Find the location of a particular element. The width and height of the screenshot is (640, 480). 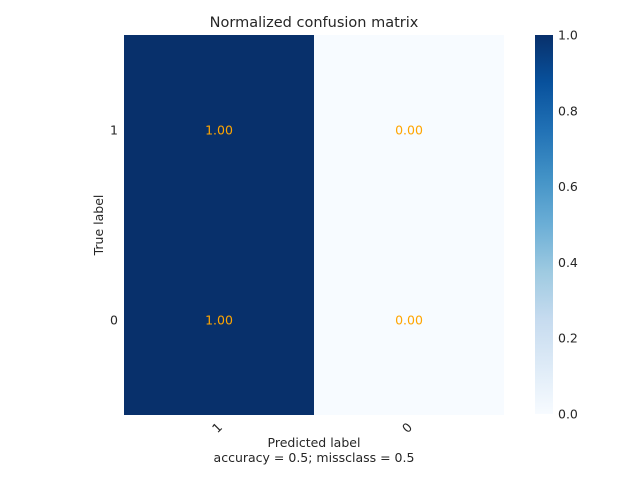

x-tick-label: 0 is located at coordinates (407, 427).